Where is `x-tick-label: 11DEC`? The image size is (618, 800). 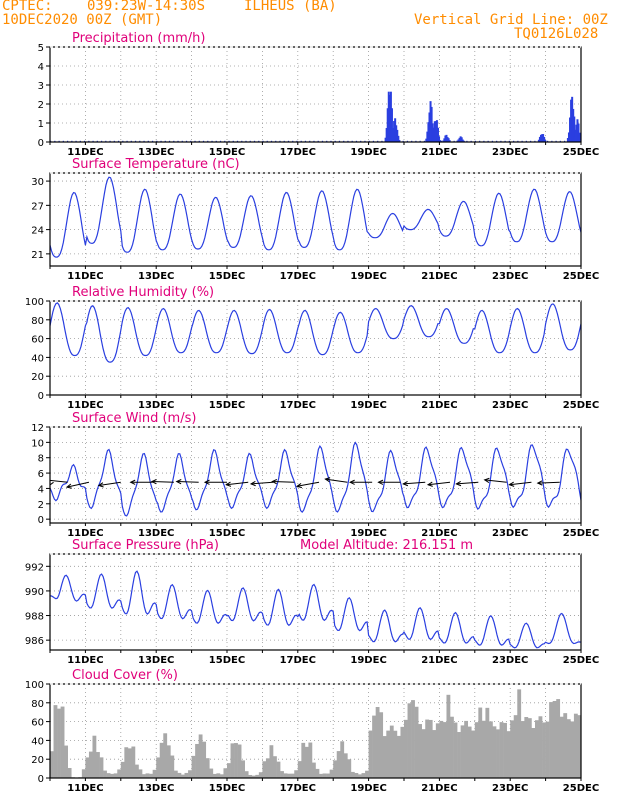 x-tick-label: 11DEC is located at coordinates (85, 276).